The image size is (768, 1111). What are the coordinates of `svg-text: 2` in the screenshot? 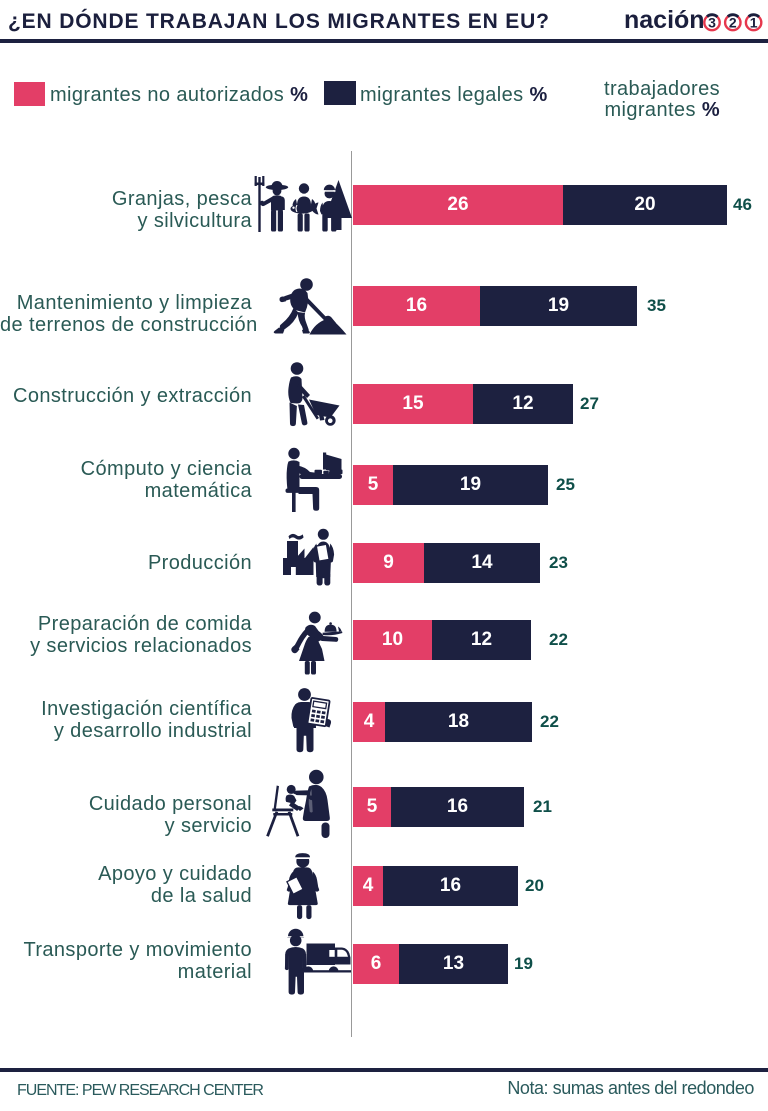 It's located at (733, 23).